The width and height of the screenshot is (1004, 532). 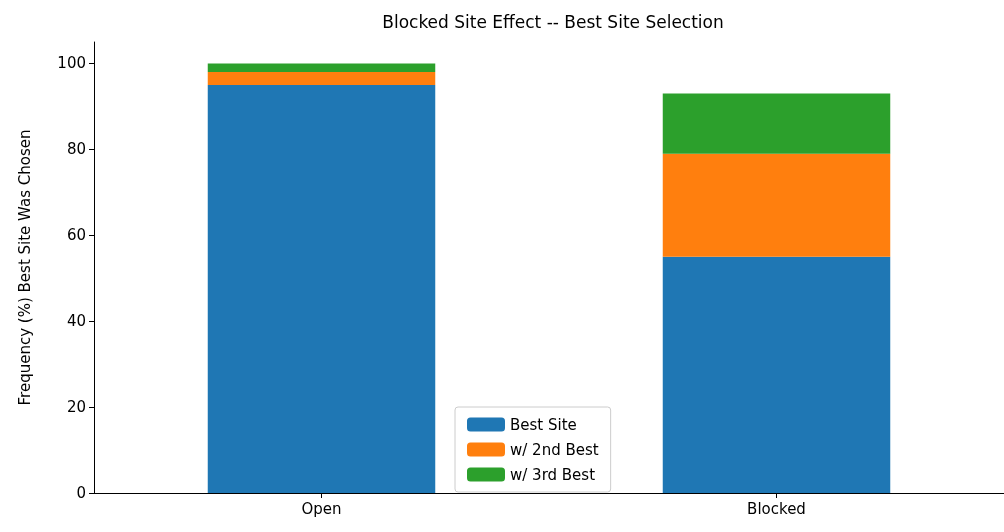 What do you see at coordinates (24, 267) in the screenshot?
I see `y-axis-title: Frequency (%) Best Site Was Chosen` at bounding box center [24, 267].